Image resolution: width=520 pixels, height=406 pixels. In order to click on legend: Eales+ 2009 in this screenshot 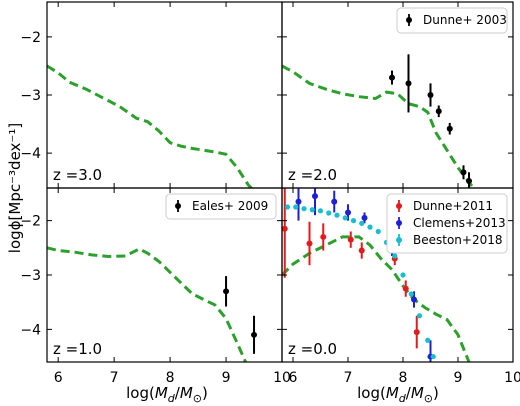, I will do `click(221, 206)`.